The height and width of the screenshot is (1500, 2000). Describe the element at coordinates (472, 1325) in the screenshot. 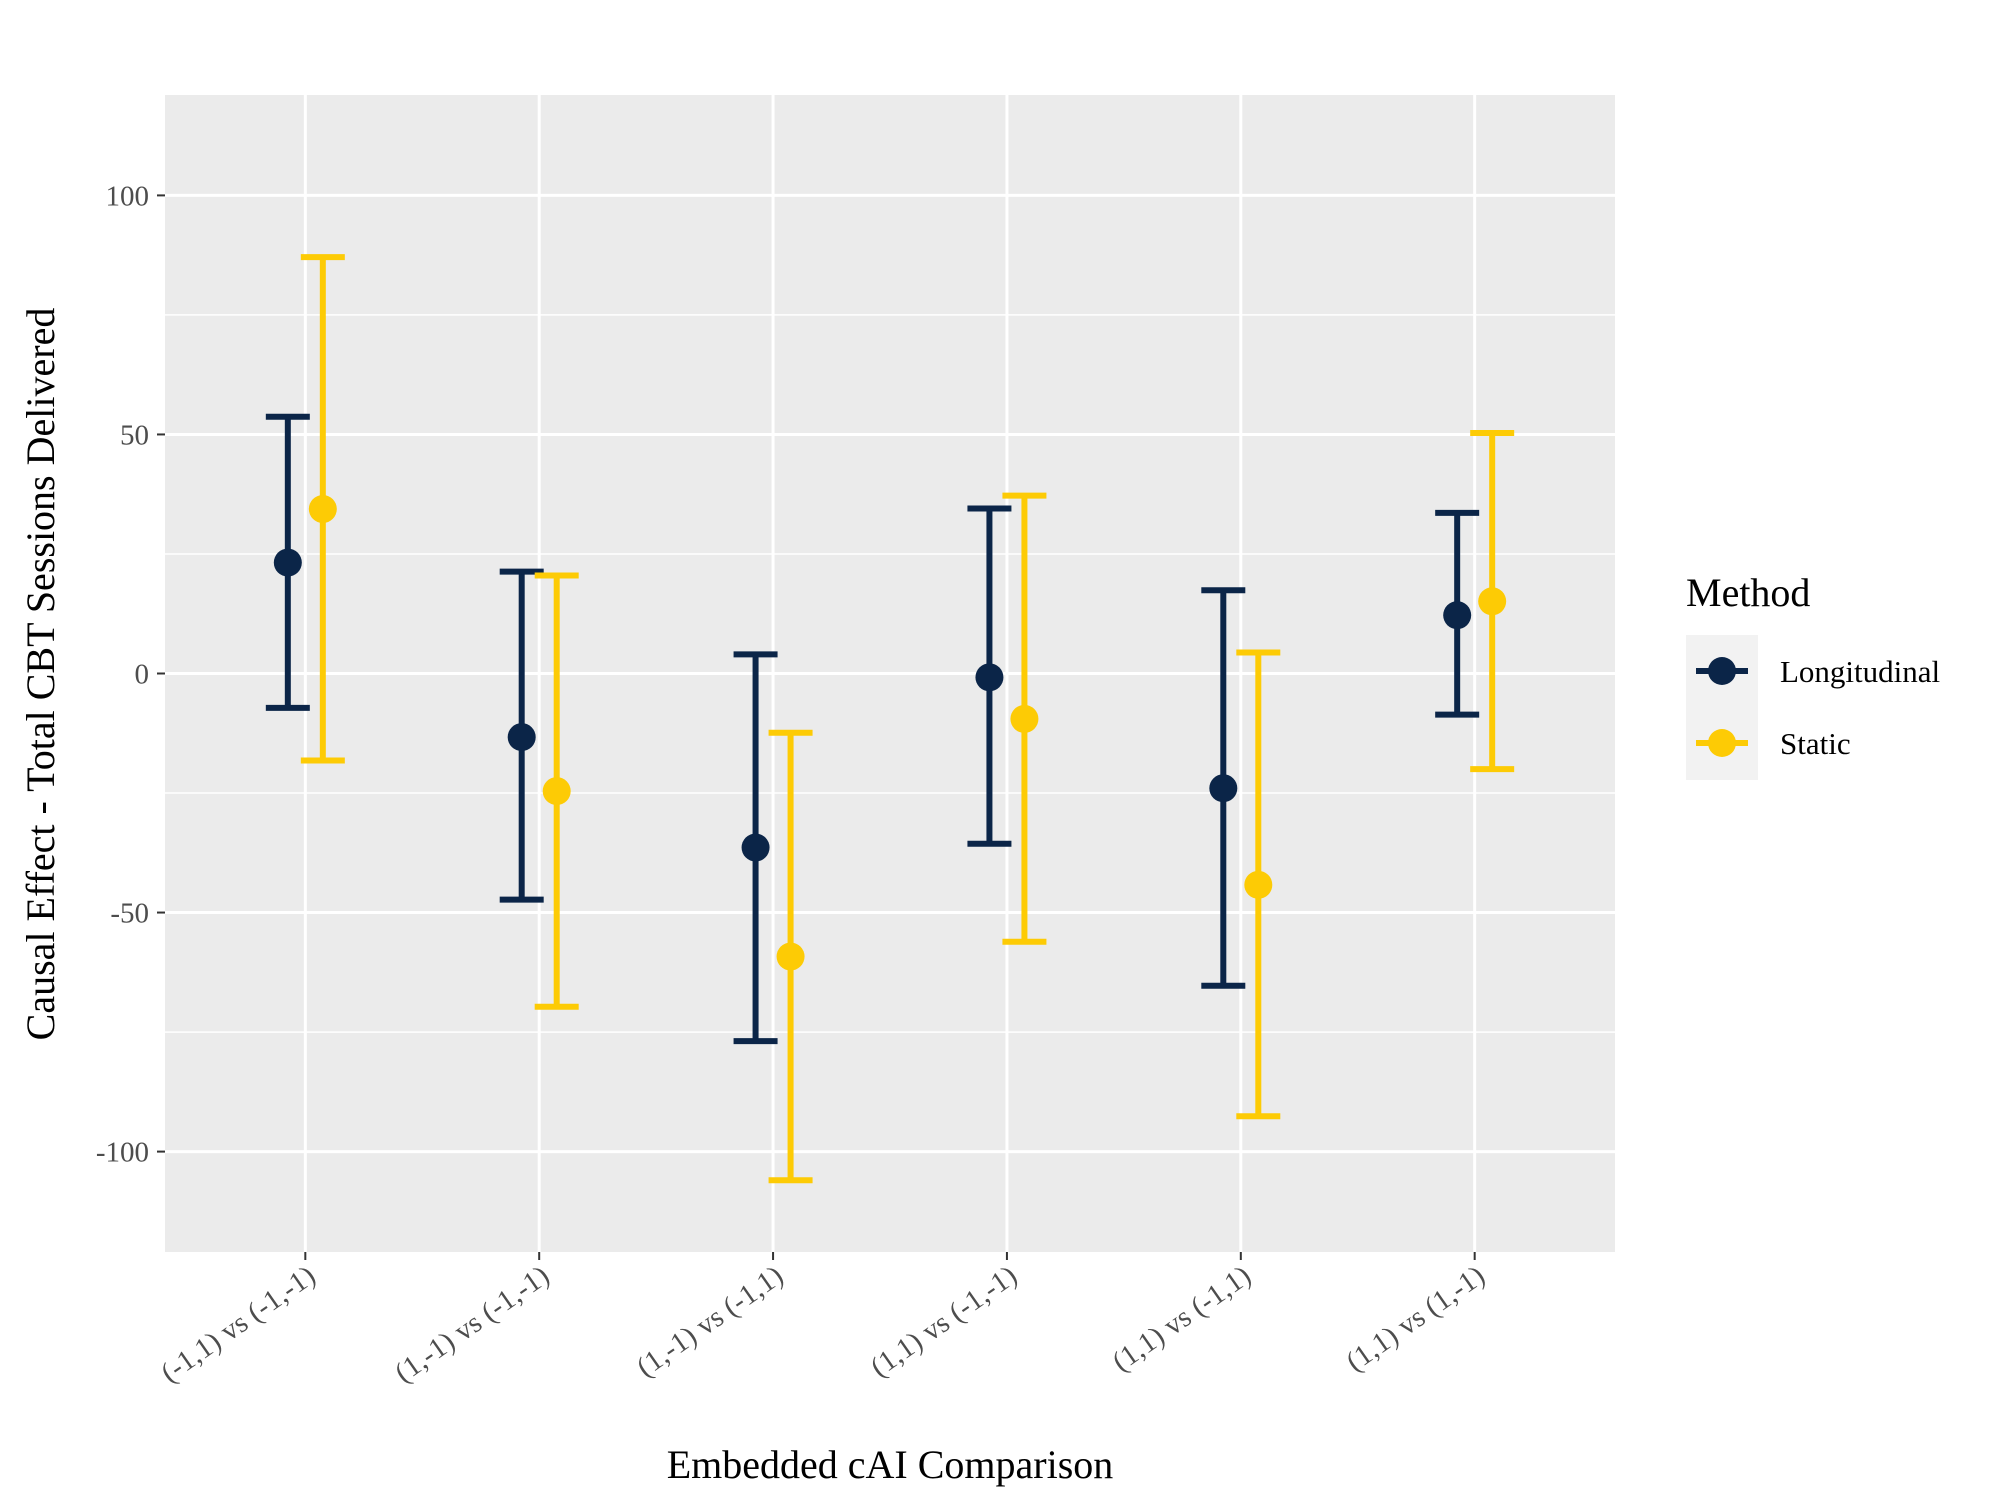

I see `x-tick-label: (1,-1) vs (-1,-1)` at that location.